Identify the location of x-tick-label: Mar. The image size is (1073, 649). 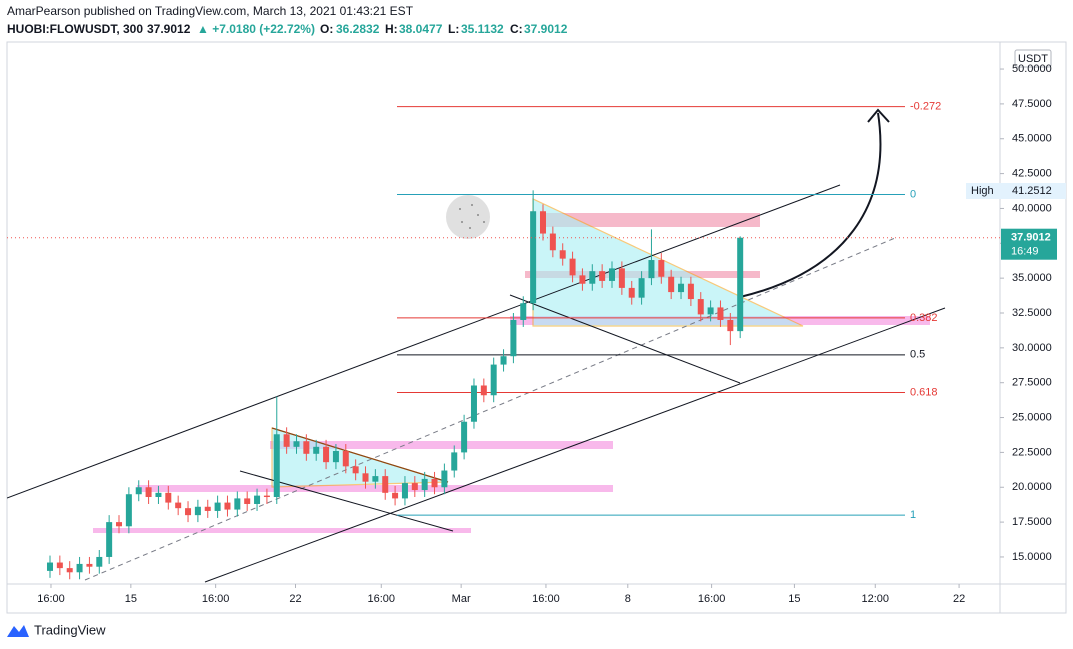
(461, 599).